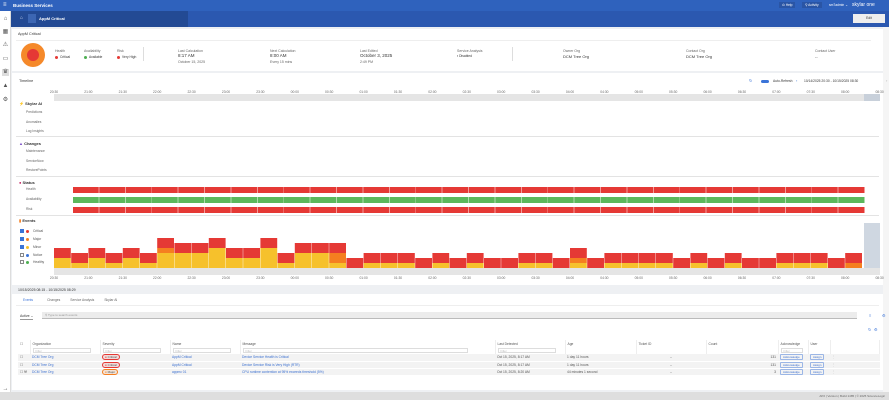 The width and height of the screenshot is (889, 400). I want to click on events-section: ▮ Events, so click(27, 220).